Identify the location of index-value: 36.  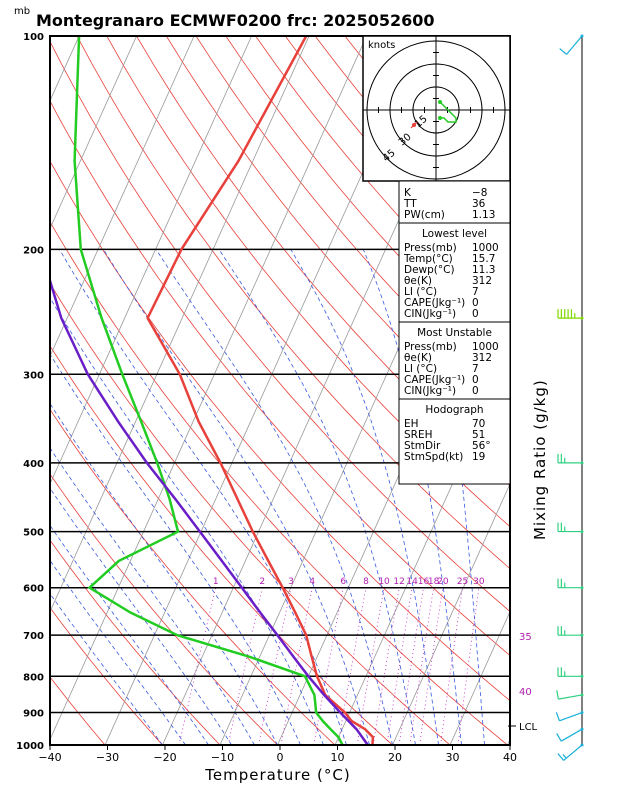
(479, 204).